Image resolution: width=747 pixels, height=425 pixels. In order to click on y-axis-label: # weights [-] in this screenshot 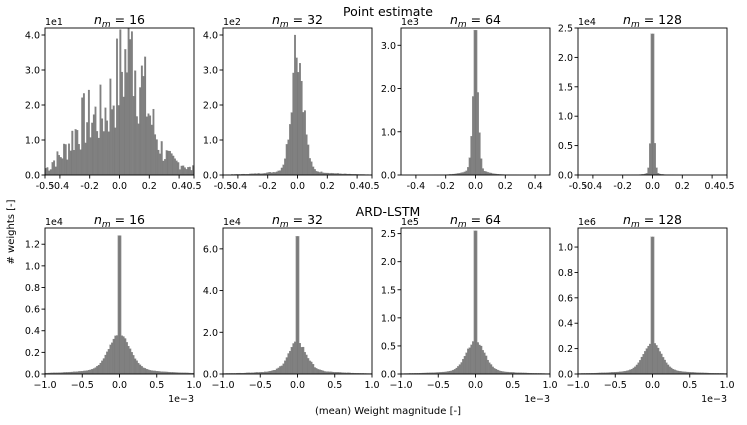, I will do `click(11, 231)`.